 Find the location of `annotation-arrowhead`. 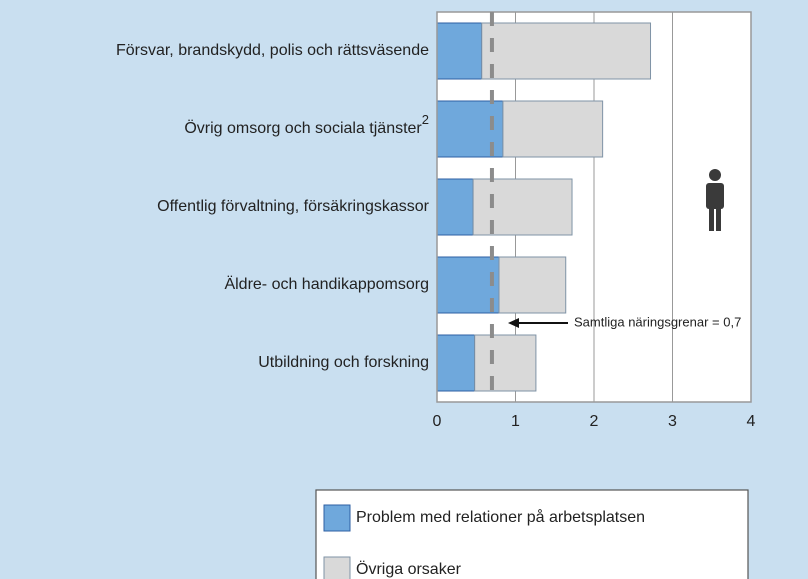

annotation-arrowhead is located at coordinates (513, 323).